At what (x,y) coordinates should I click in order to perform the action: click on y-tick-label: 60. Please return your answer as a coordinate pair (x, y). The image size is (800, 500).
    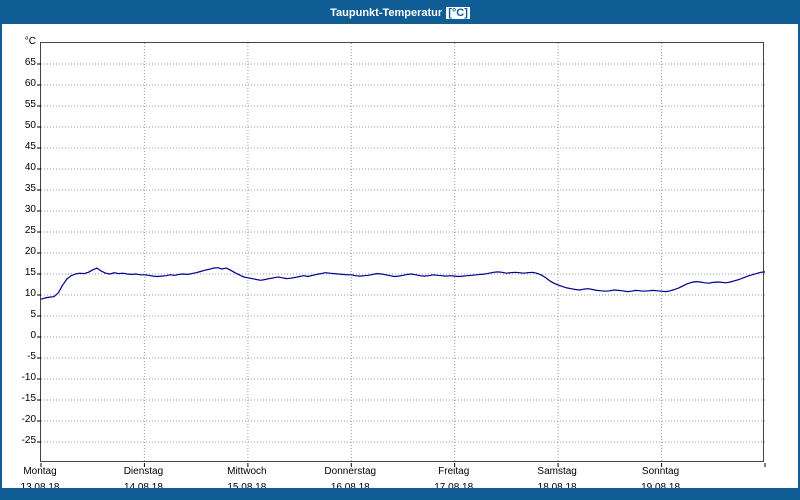
    Looking at the image, I should click on (30, 83).